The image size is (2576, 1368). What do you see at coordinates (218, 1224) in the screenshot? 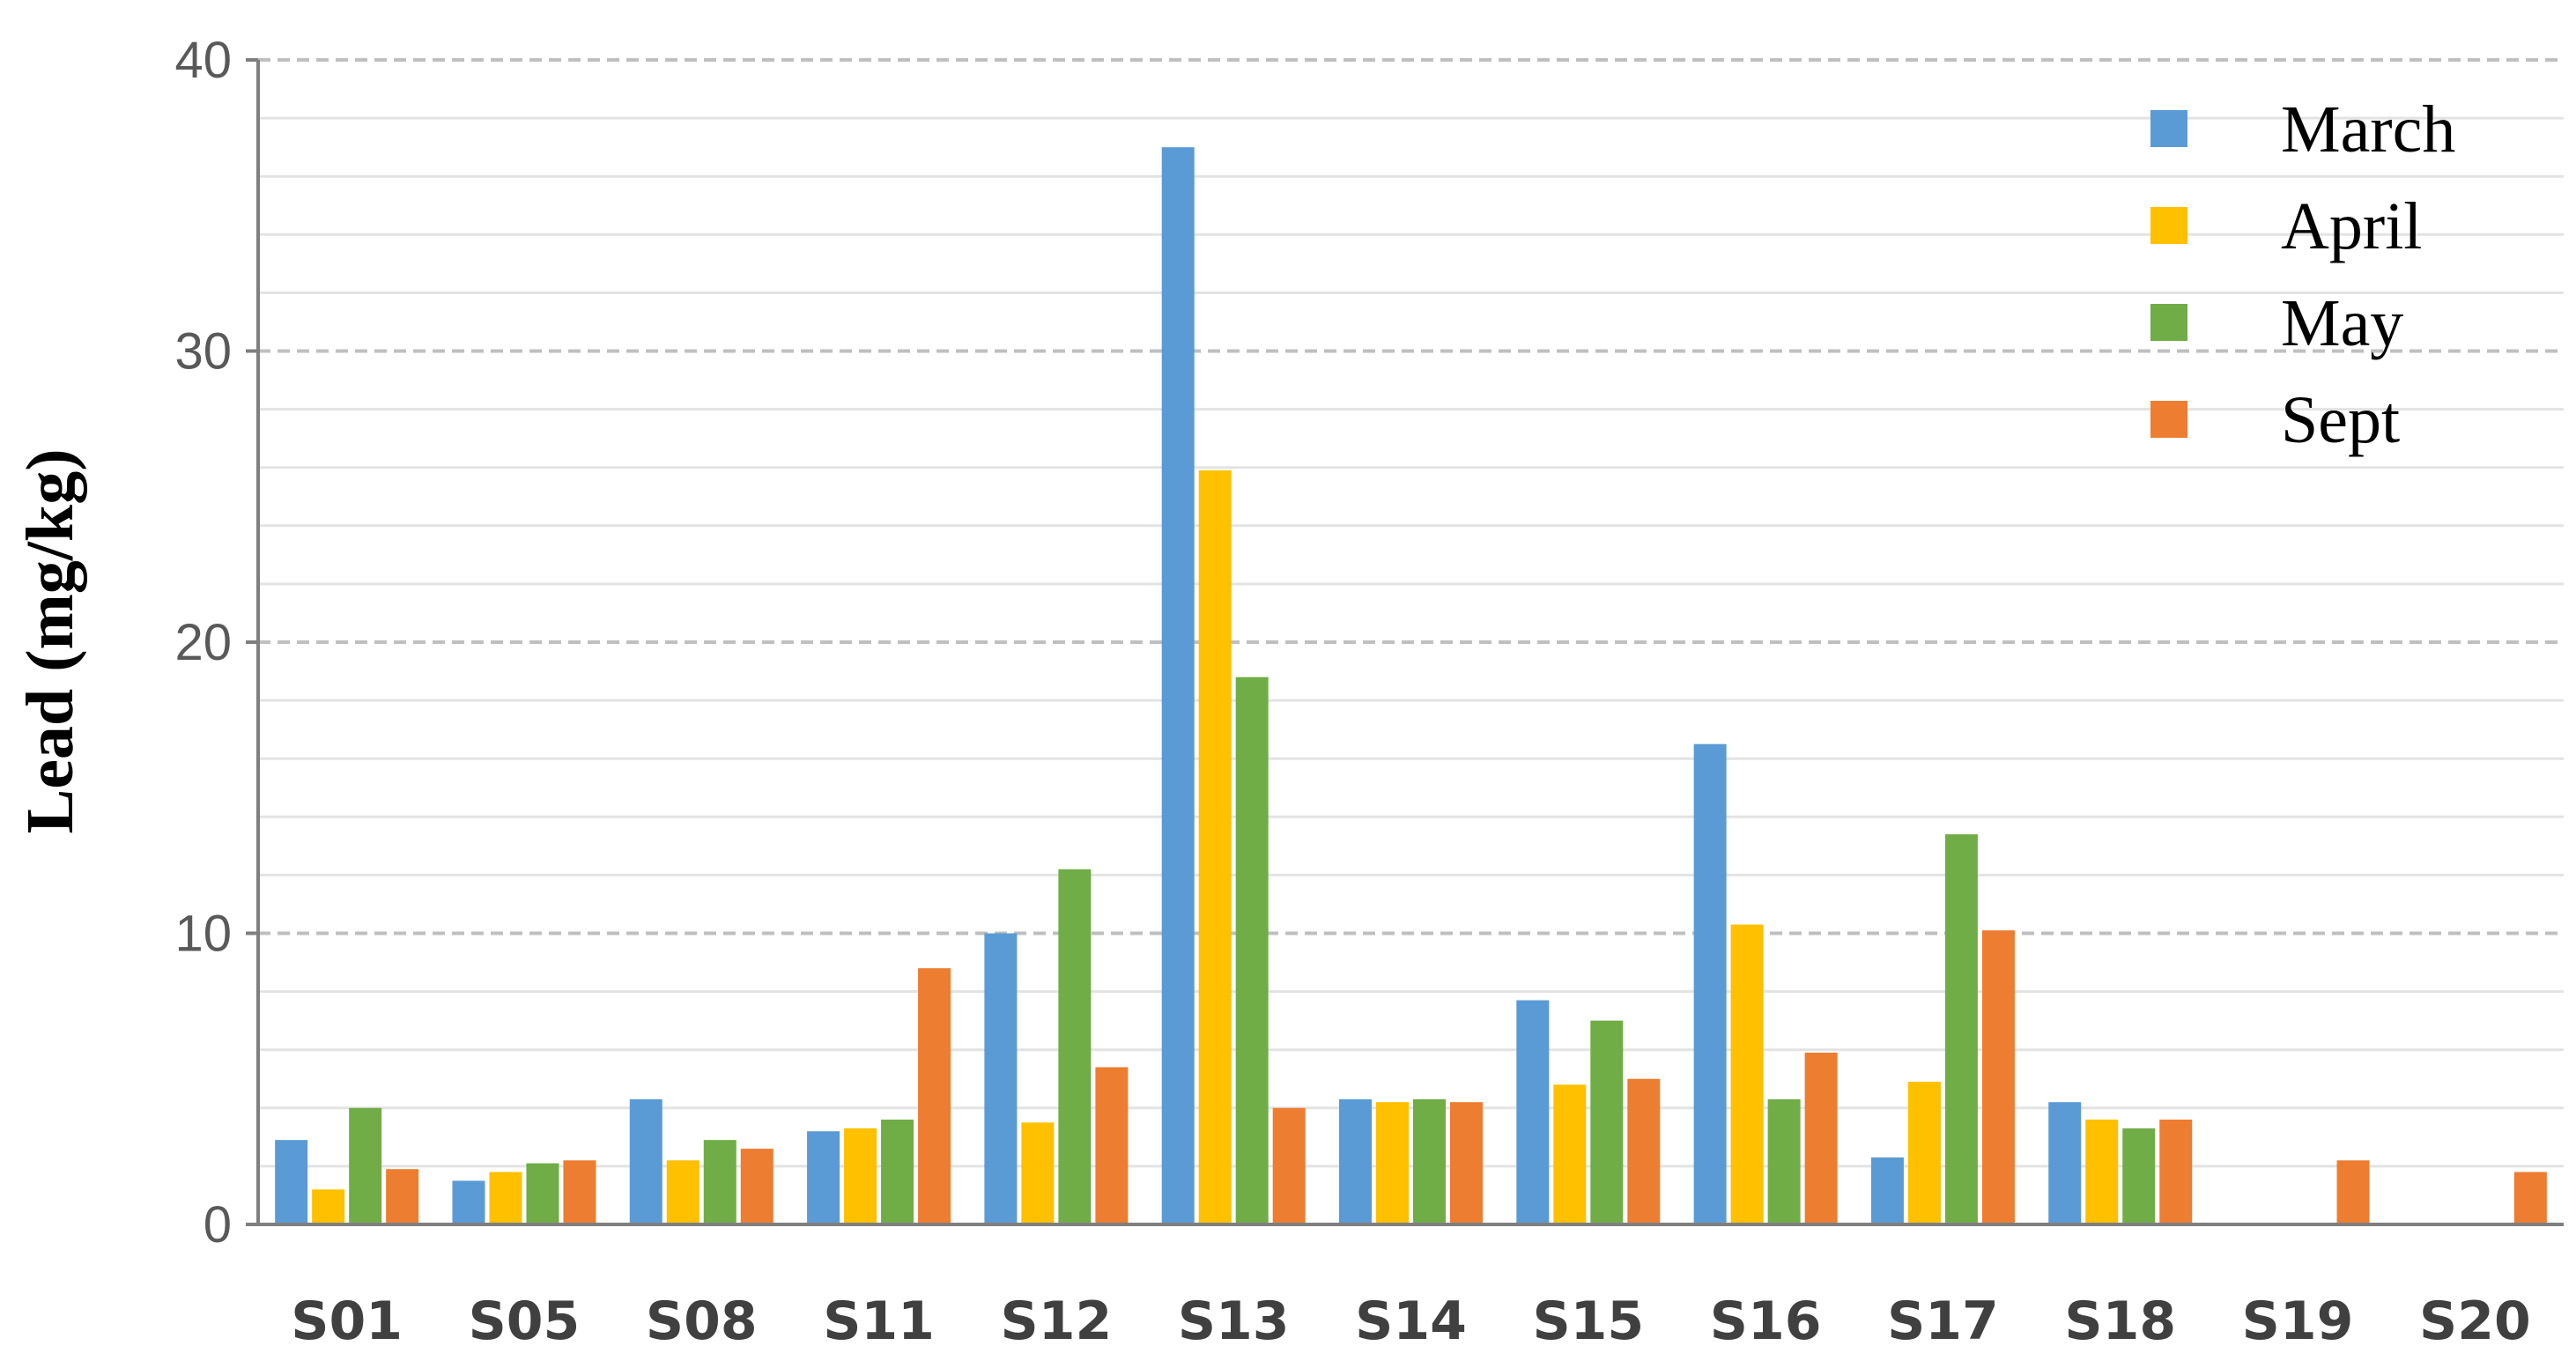
I see `y-tick-label: 0` at bounding box center [218, 1224].